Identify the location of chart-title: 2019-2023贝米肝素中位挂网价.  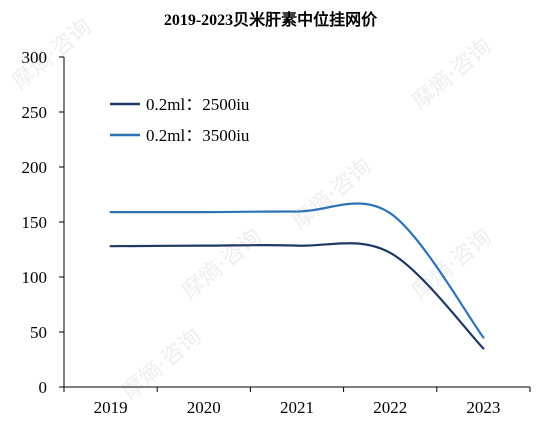
(270, 20).